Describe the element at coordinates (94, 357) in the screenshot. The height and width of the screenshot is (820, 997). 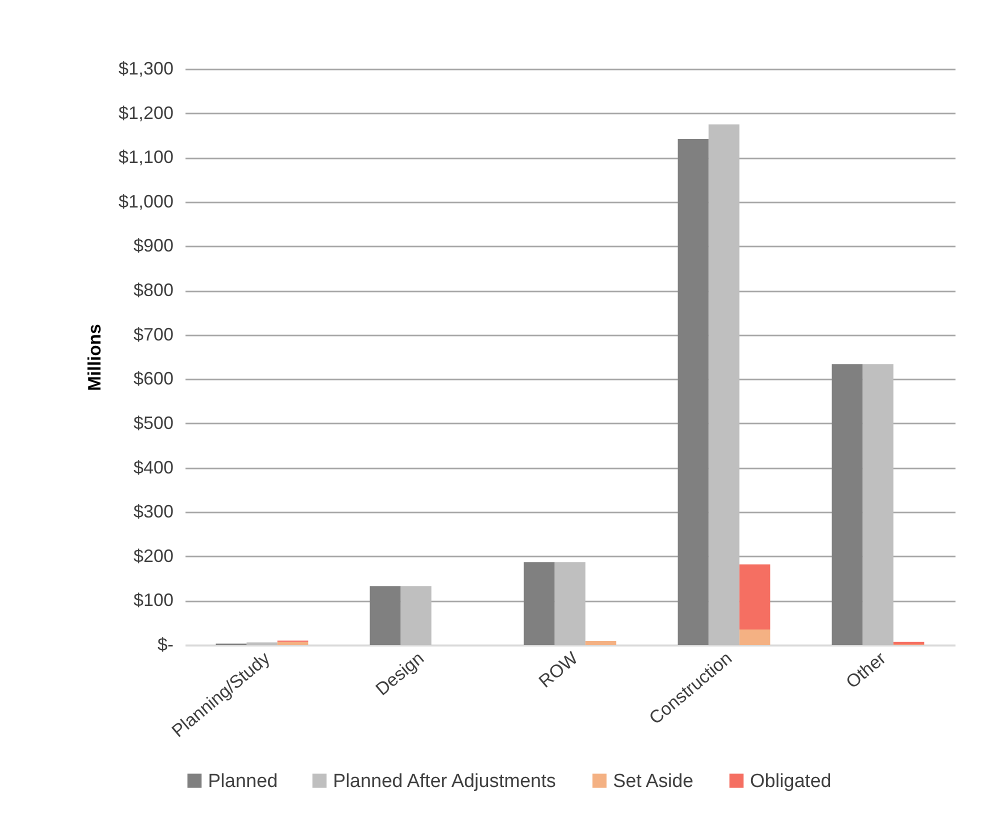
I see `y-axis-title: Millions` at that location.